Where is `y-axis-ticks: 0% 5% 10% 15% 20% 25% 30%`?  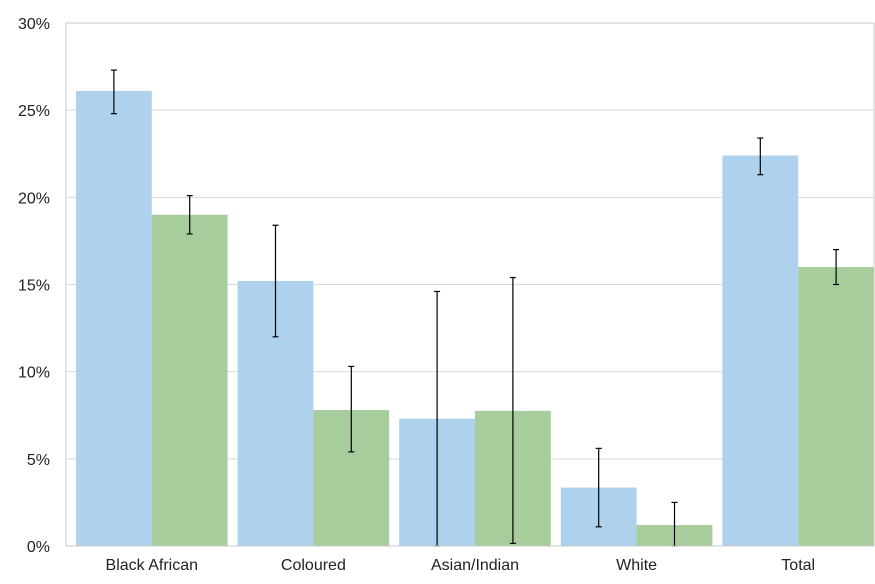
y-axis-ticks: 0% 5% 10% 15% 20% 25% 30% is located at coordinates (34, 286).